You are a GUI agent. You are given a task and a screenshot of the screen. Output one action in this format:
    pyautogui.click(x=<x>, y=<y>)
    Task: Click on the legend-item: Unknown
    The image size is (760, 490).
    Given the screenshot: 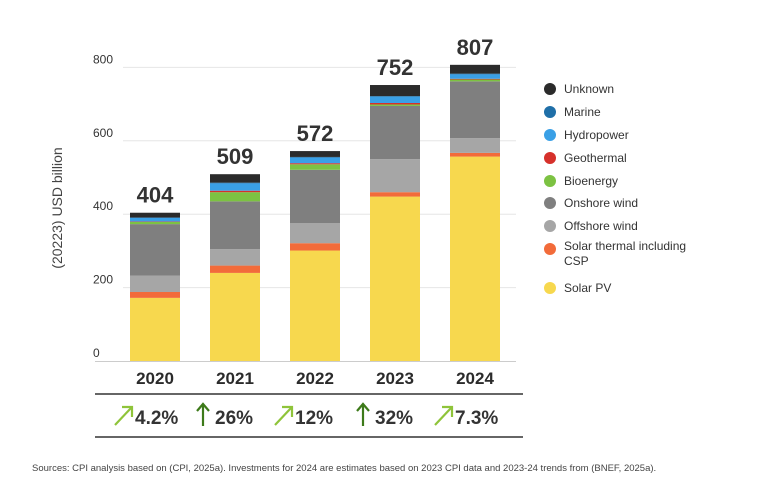 What is the action you would take?
    pyautogui.click(x=579, y=89)
    